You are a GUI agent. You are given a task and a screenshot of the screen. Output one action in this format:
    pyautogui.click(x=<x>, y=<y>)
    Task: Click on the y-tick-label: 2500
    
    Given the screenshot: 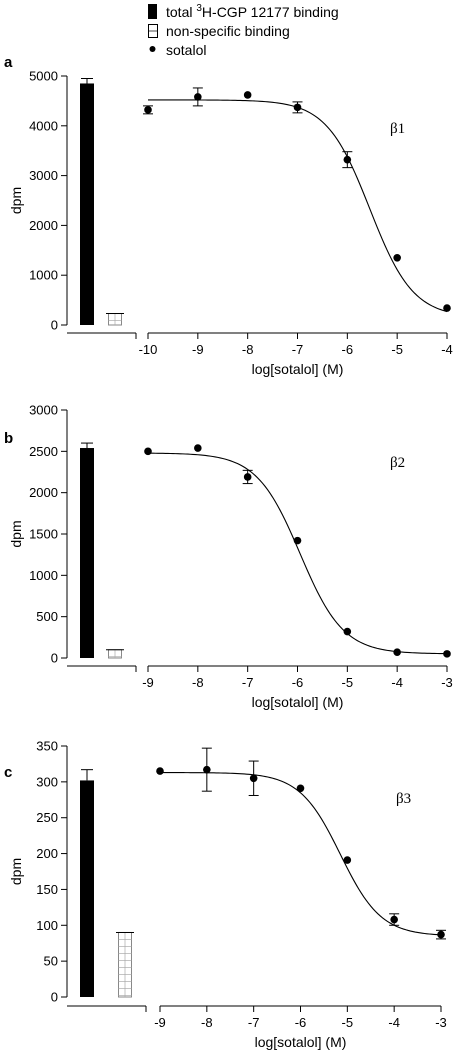 What is the action you would take?
    pyautogui.click(x=43, y=451)
    